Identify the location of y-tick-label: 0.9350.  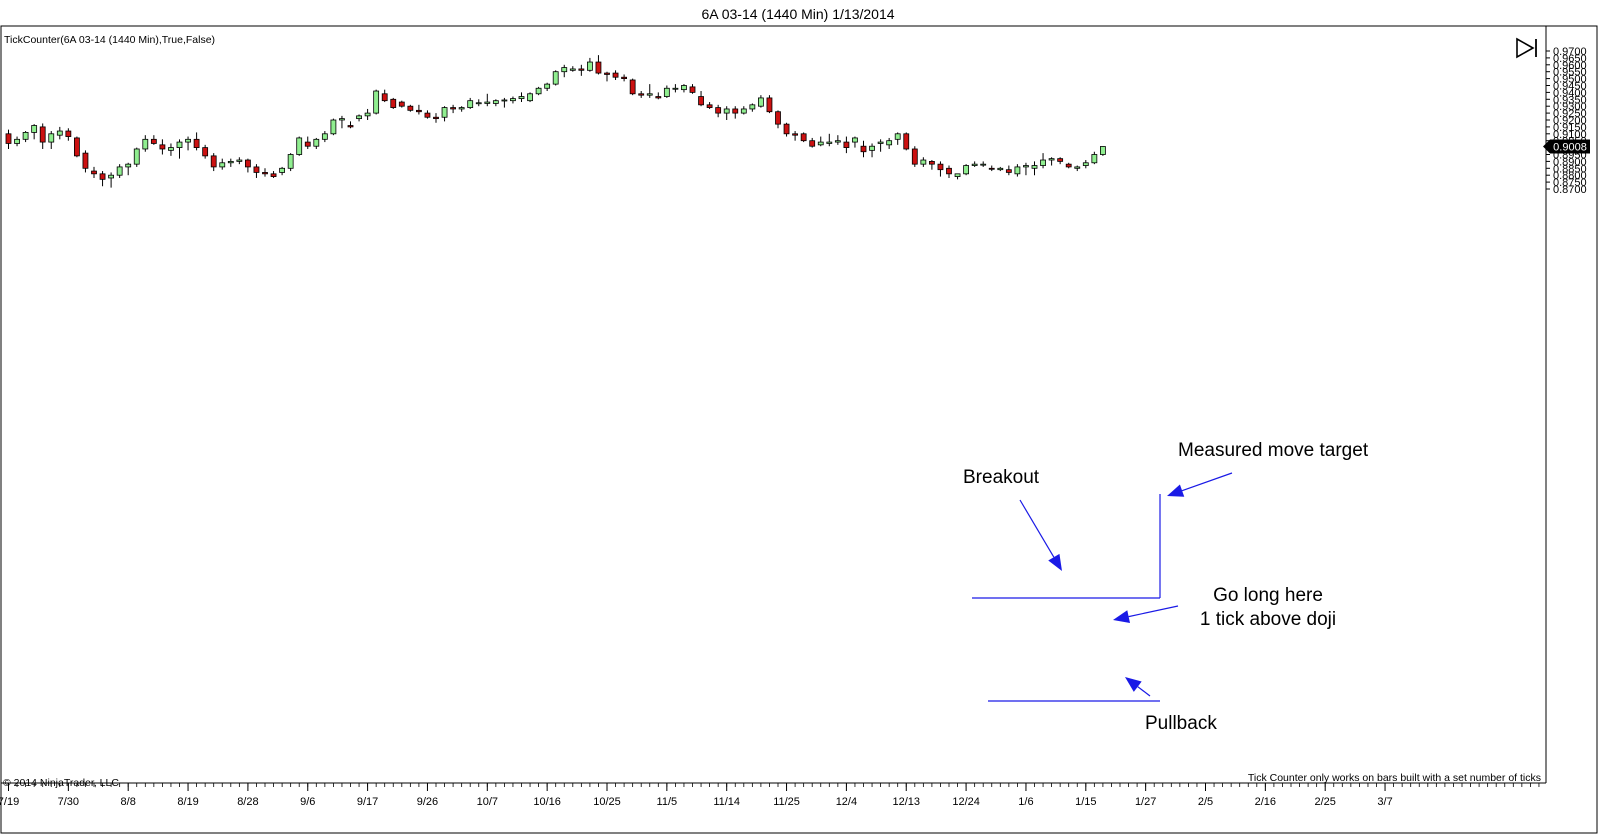
(1570, 100).